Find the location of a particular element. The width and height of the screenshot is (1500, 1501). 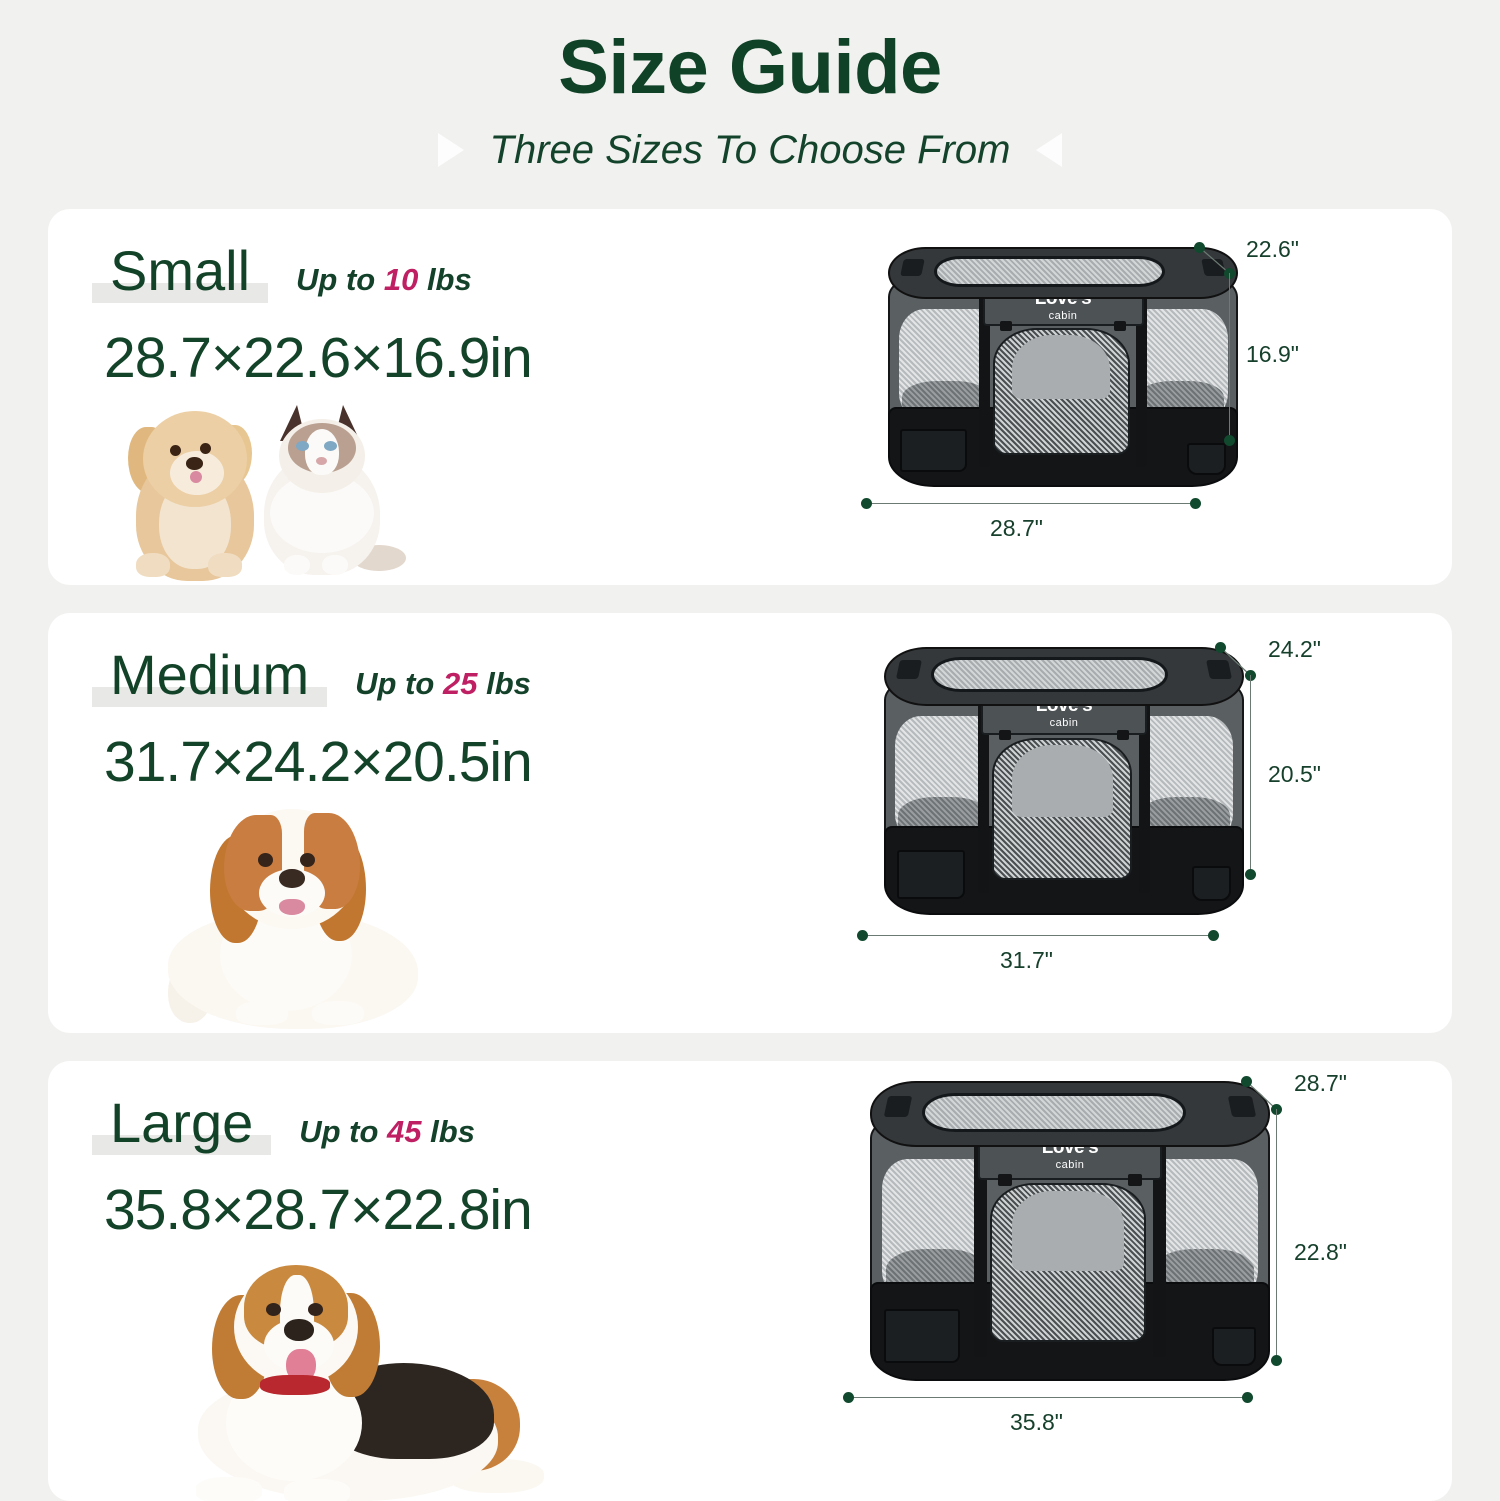

width-label-medium: 31.7" is located at coordinates (1026, 959).